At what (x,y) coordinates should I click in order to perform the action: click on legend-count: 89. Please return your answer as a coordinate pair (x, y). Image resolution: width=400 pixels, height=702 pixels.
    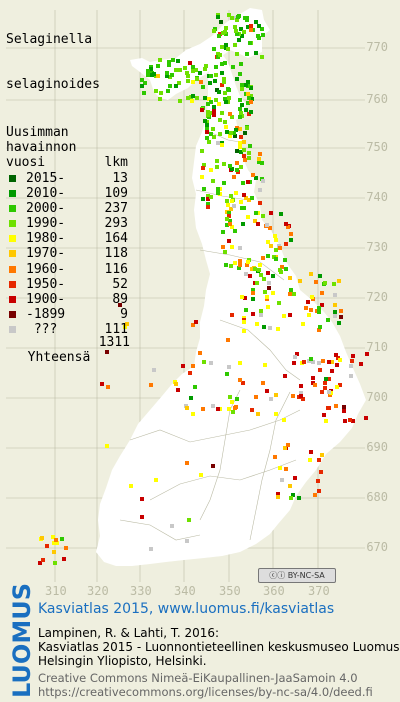
    Looking at the image, I should click on (120, 299).